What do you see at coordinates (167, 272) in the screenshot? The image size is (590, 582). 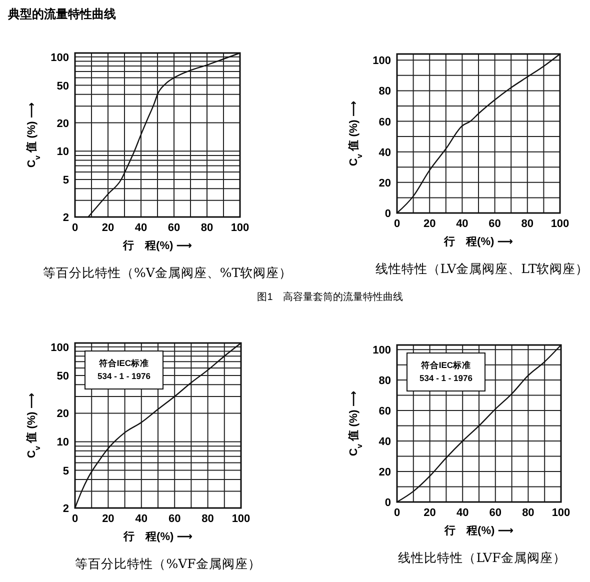 I see `text: 等百分比特性（%V金属阀座、%T软阀座）` at bounding box center [167, 272].